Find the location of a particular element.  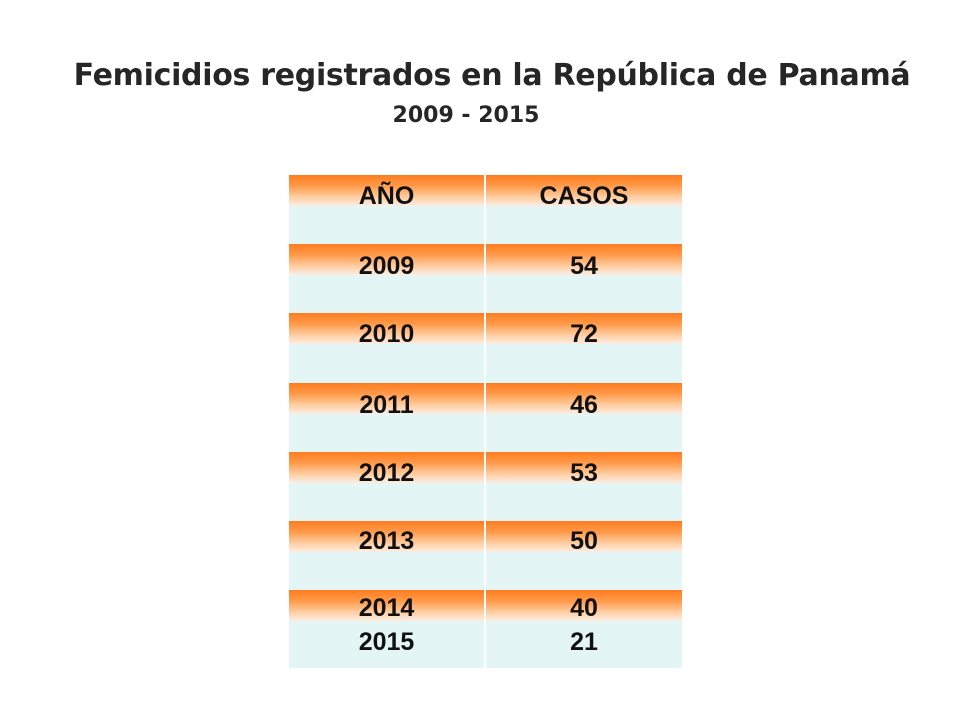

chart-subtitle: 2009 - 2015 is located at coordinates (466, 115).